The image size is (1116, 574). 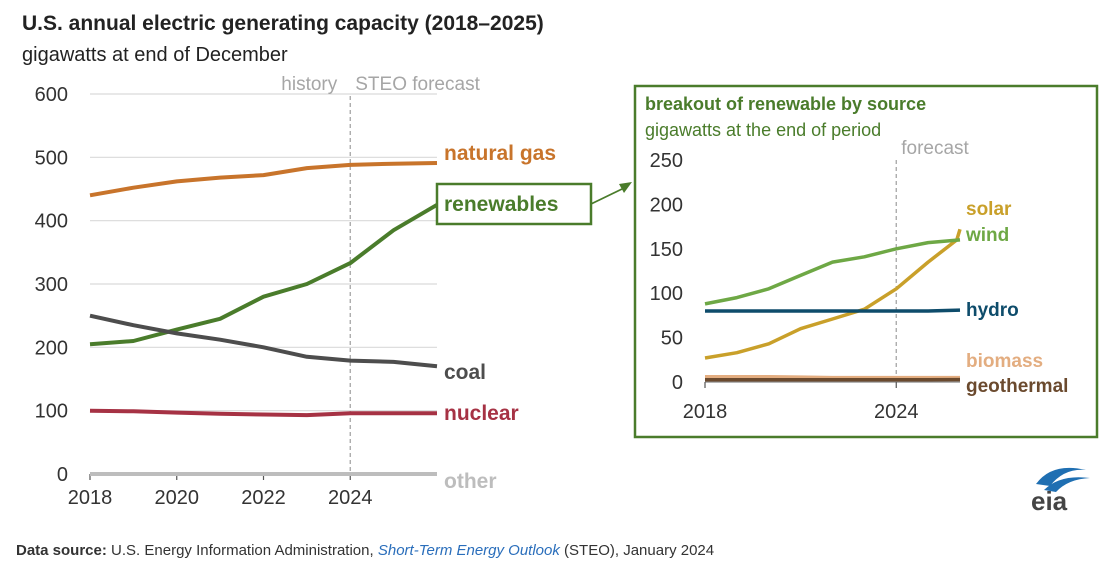 I want to click on inset-series-lines, so click(x=833, y=305).